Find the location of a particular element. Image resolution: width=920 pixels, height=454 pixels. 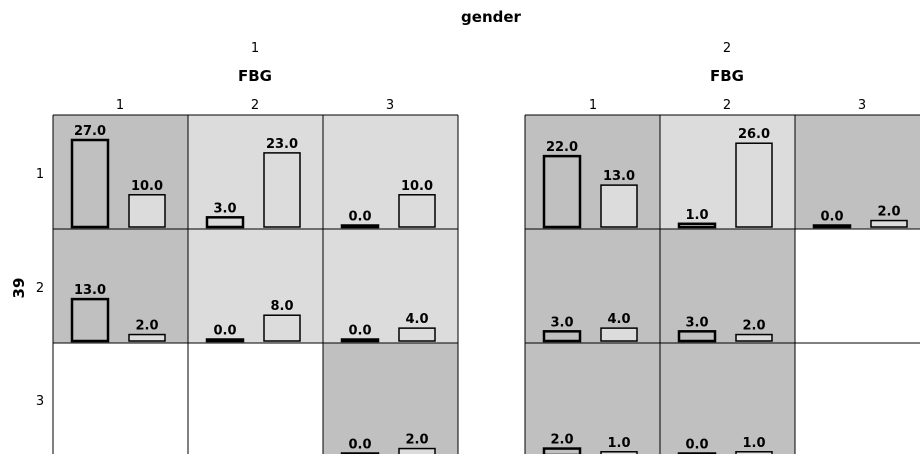

row-axis-title: 39 is located at coordinates (19, 288).